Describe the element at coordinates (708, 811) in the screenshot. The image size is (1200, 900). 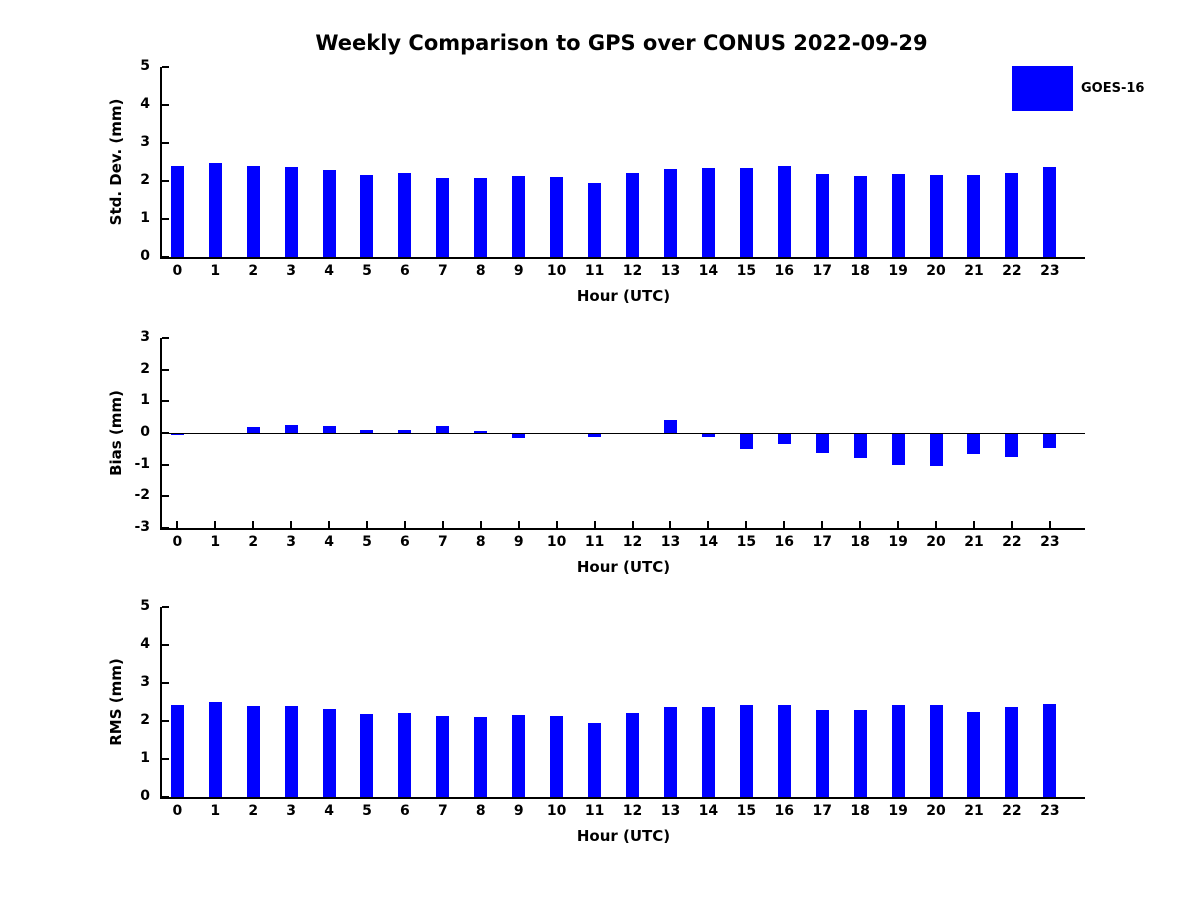
I see `x-tick-label: 14` at that location.